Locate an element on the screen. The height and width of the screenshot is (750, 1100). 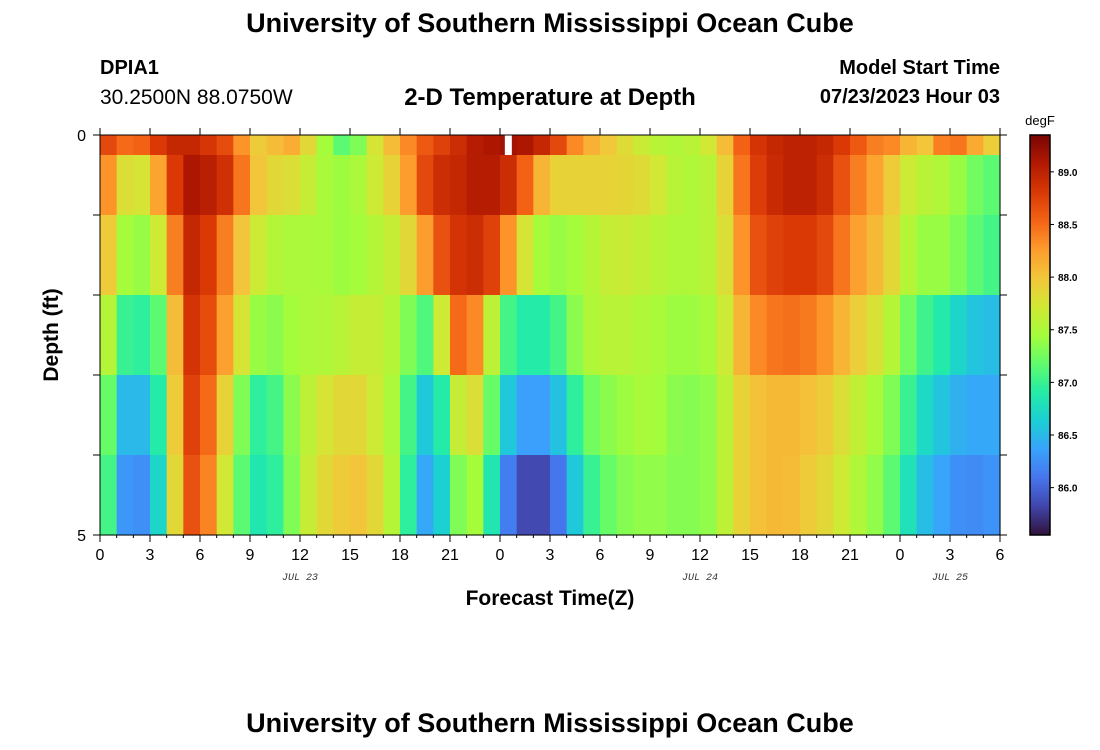
colorbar-tick-label: 87.0 is located at coordinates (1068, 383).